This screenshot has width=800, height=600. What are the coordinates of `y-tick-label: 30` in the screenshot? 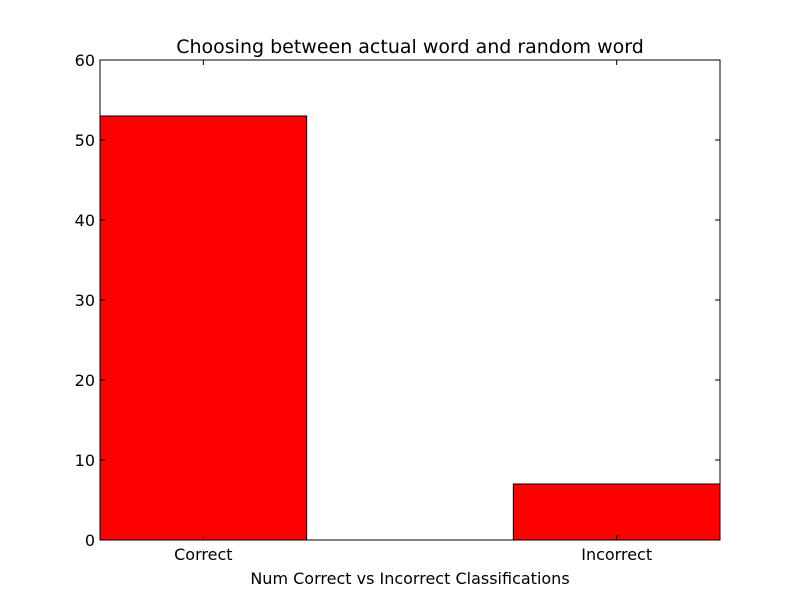 It's located at (85, 300).